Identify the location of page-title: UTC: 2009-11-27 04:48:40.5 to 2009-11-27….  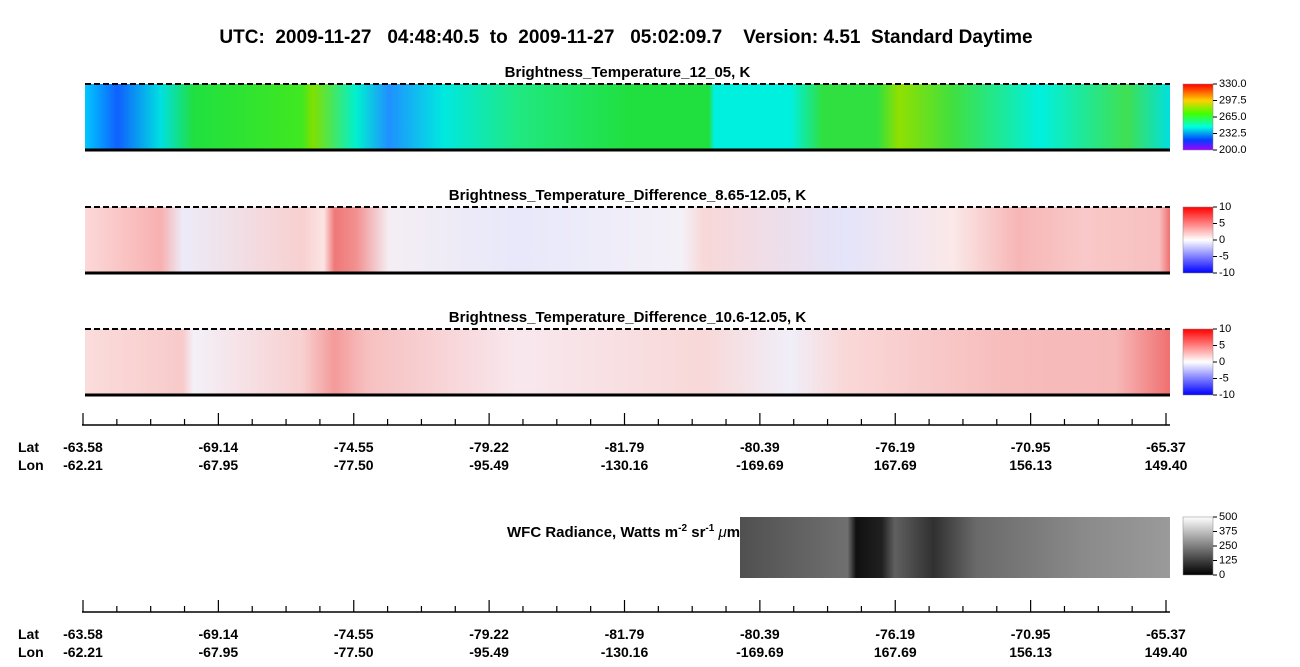
(625, 37).